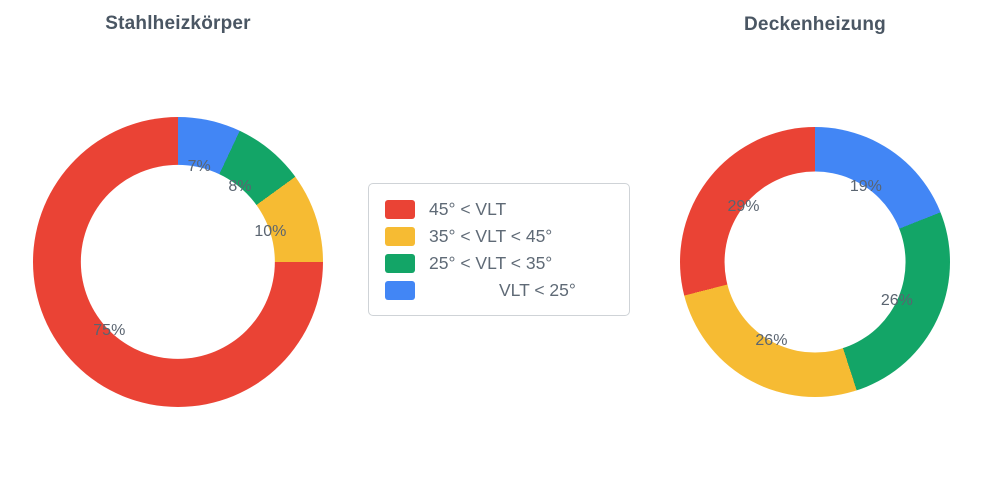 The image size is (1000, 500). What do you see at coordinates (491, 262) in the screenshot?
I see `legend-label: 25° < VLT < 35°` at bounding box center [491, 262].